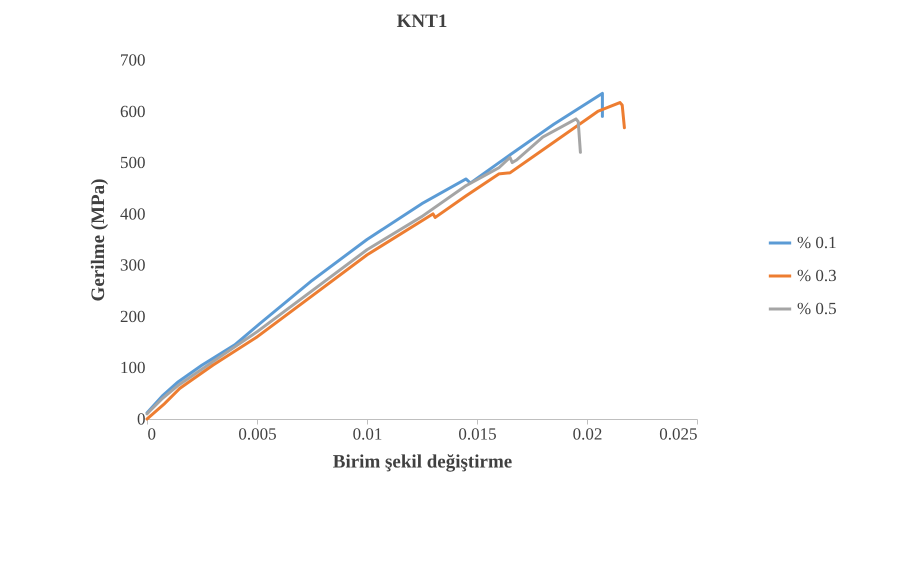 This screenshot has width=905, height=570. Describe the element at coordinates (817, 242) in the screenshot. I see `legend-label: % 0.1` at that location.